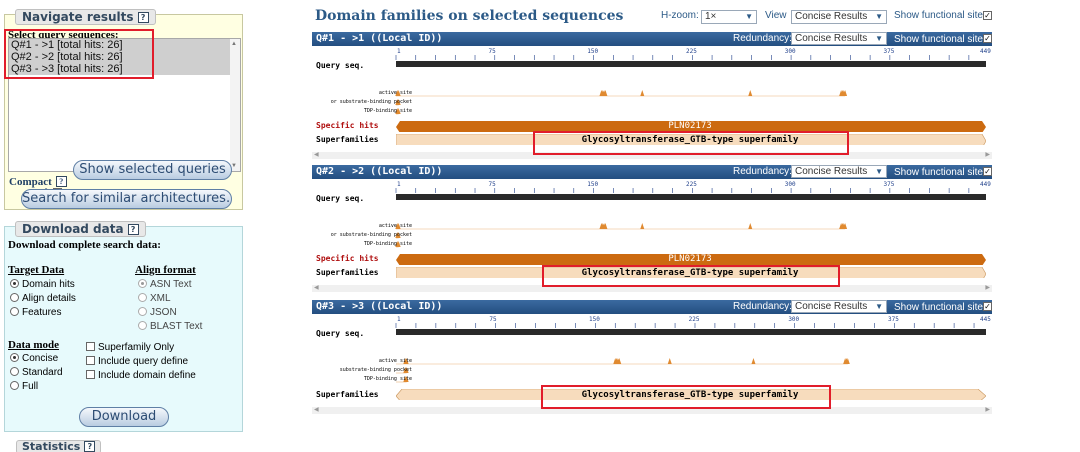 This screenshot has width=1080, height=452. Describe the element at coordinates (124, 417) in the screenshot. I see `download-button: Download` at that location.